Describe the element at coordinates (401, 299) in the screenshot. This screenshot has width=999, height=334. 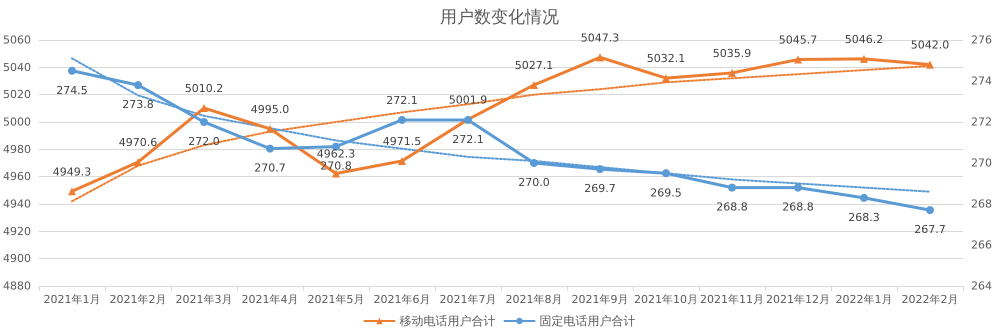
I see `x-tick-label: 2021年6月` at that location.